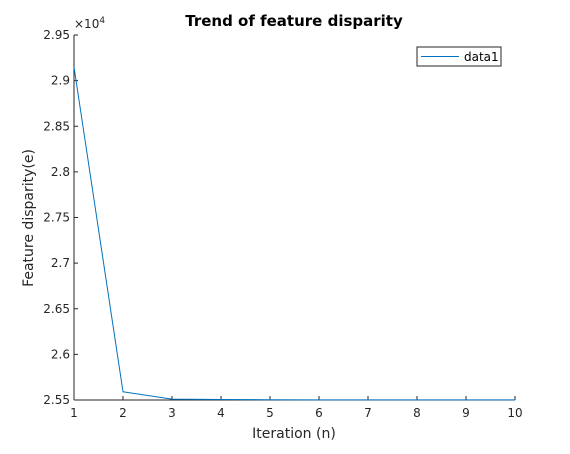 The height and width of the screenshot is (454, 570). I want to click on y-tick-label: 2.75, so click(56, 218).